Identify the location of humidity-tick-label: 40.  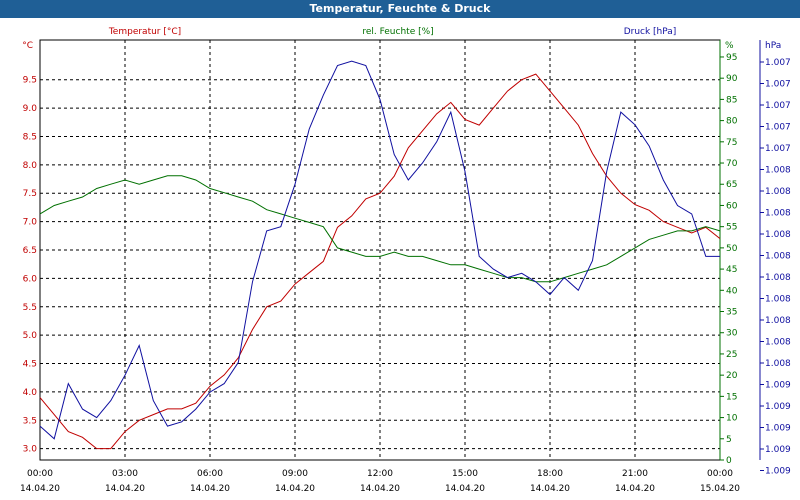
(732, 291).